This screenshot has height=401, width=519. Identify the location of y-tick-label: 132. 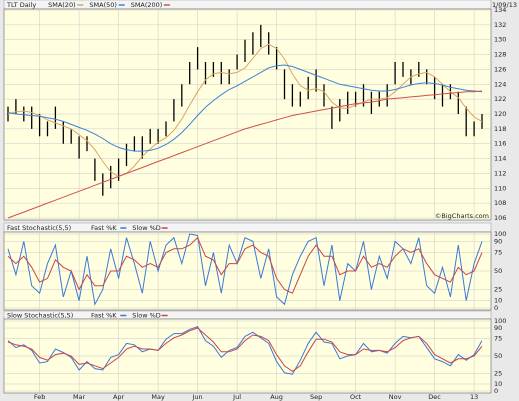
(500, 25).